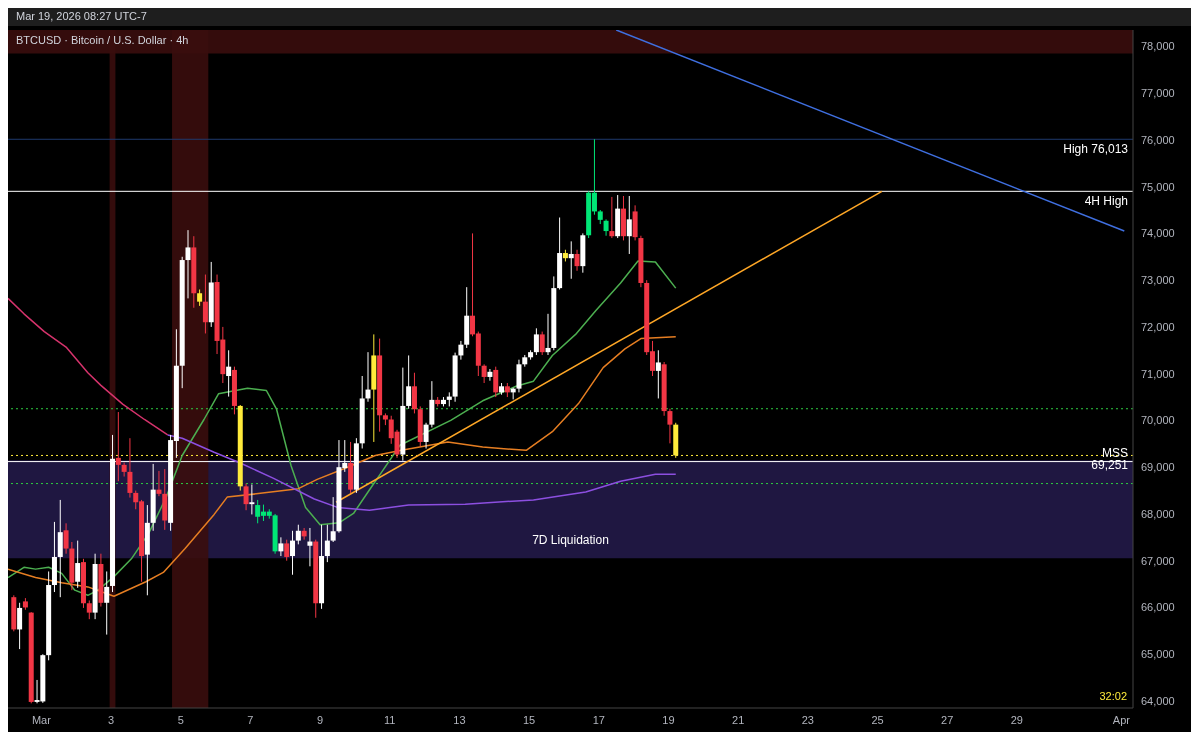 Image resolution: width=1199 pixels, height=738 pixels. What do you see at coordinates (807, 719) in the screenshot?
I see `x-tick-label: 23` at bounding box center [807, 719].